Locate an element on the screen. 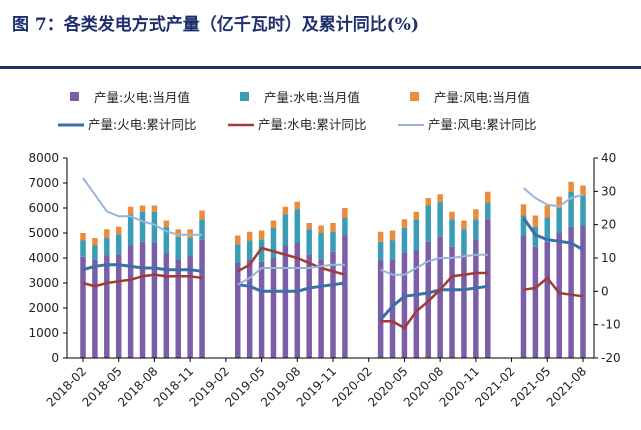  title-rule is located at coordinates (320, 67).